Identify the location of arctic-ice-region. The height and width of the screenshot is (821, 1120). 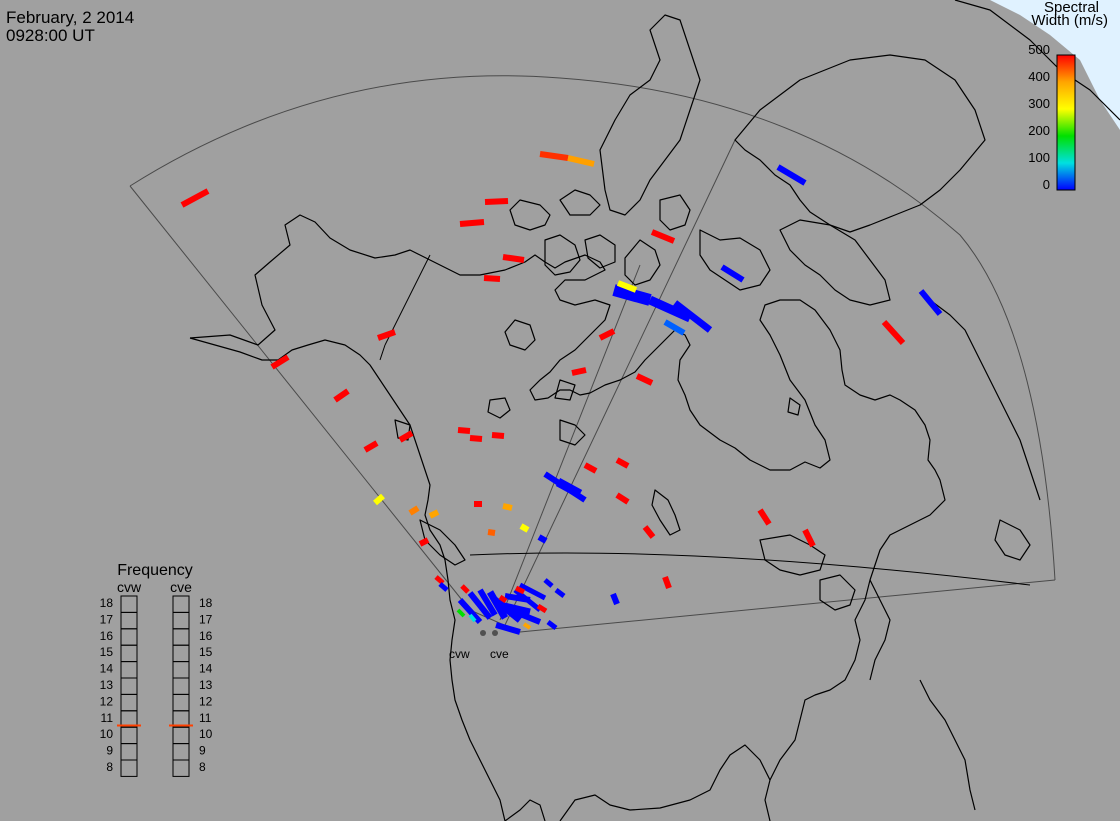
(1055, 65).